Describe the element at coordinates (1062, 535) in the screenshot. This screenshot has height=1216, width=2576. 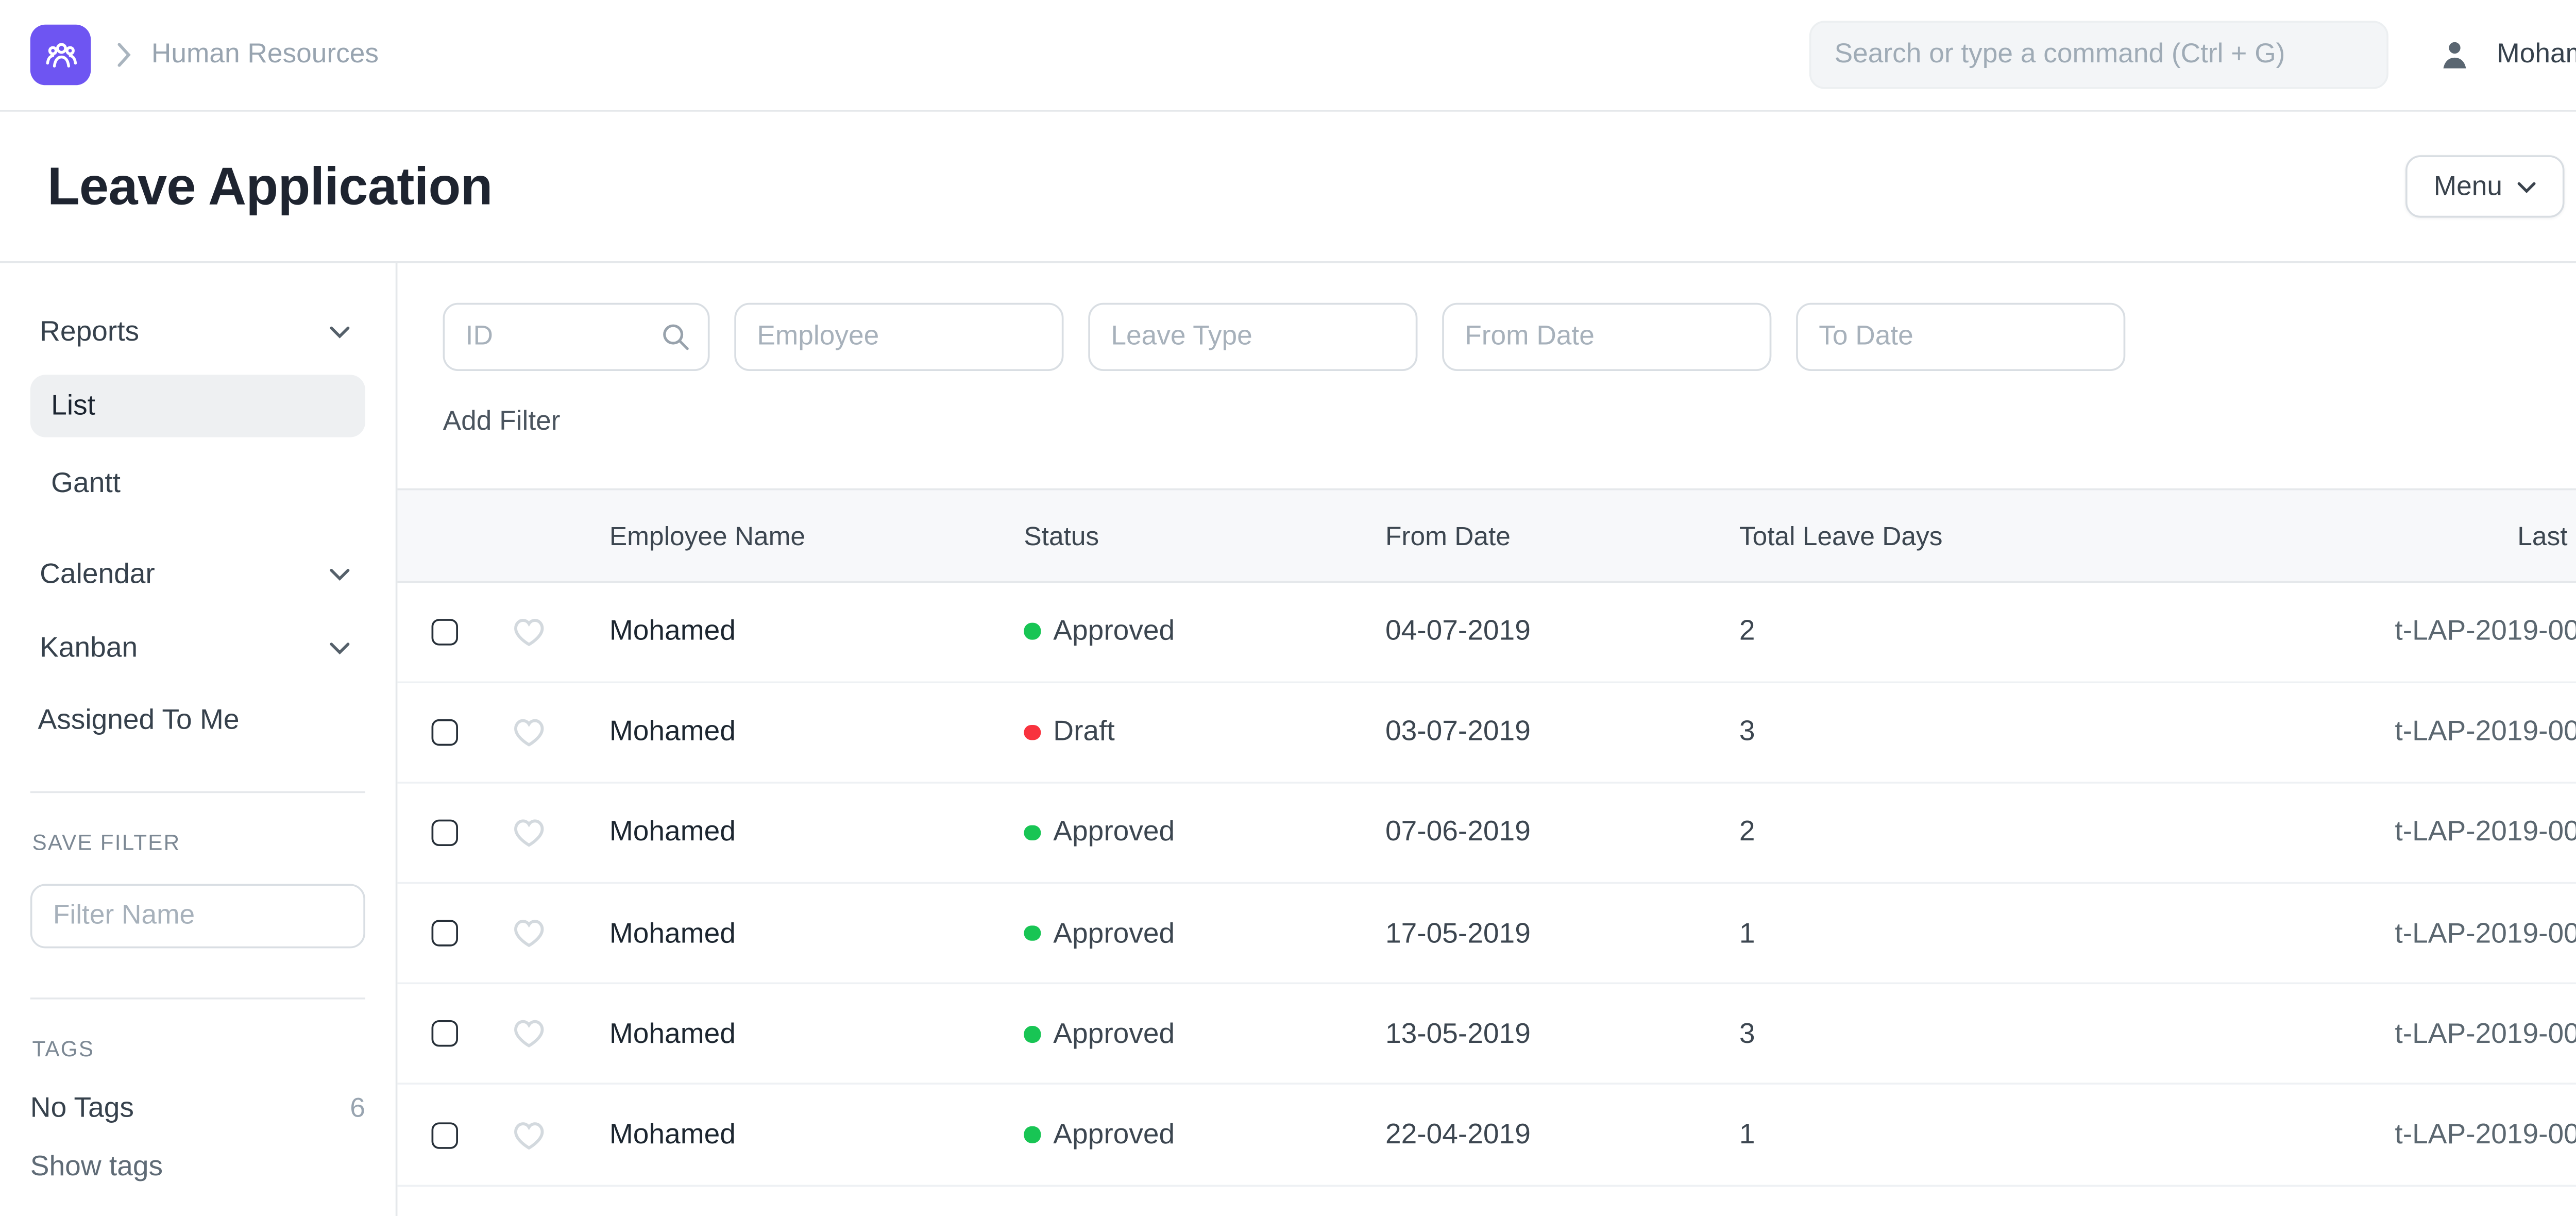
I see `col-header-status: Status` at that location.